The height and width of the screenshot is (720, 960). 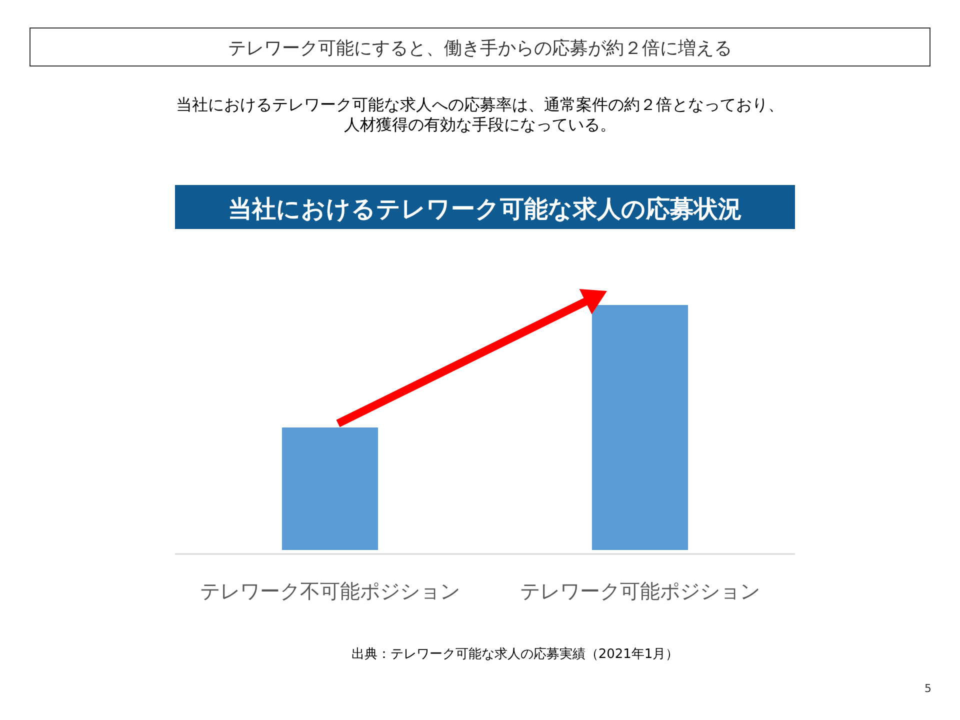 I want to click on x-tick-label: テレワーク可能ポジション, so click(x=640, y=591).